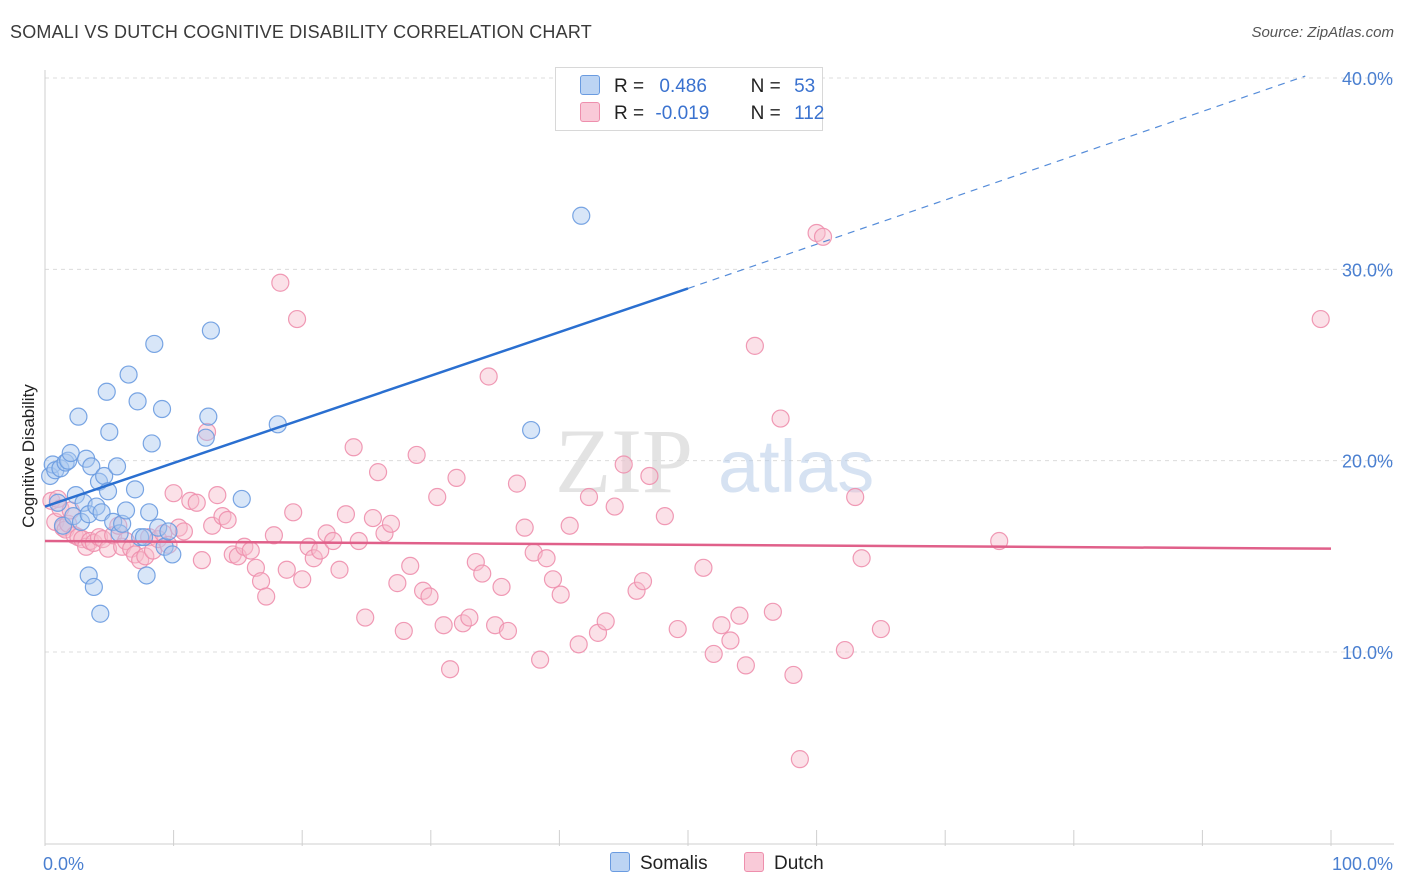  Describe the element at coordinates (799, 863) in the screenshot. I see `legend-dutch-label: Dutch` at that location.